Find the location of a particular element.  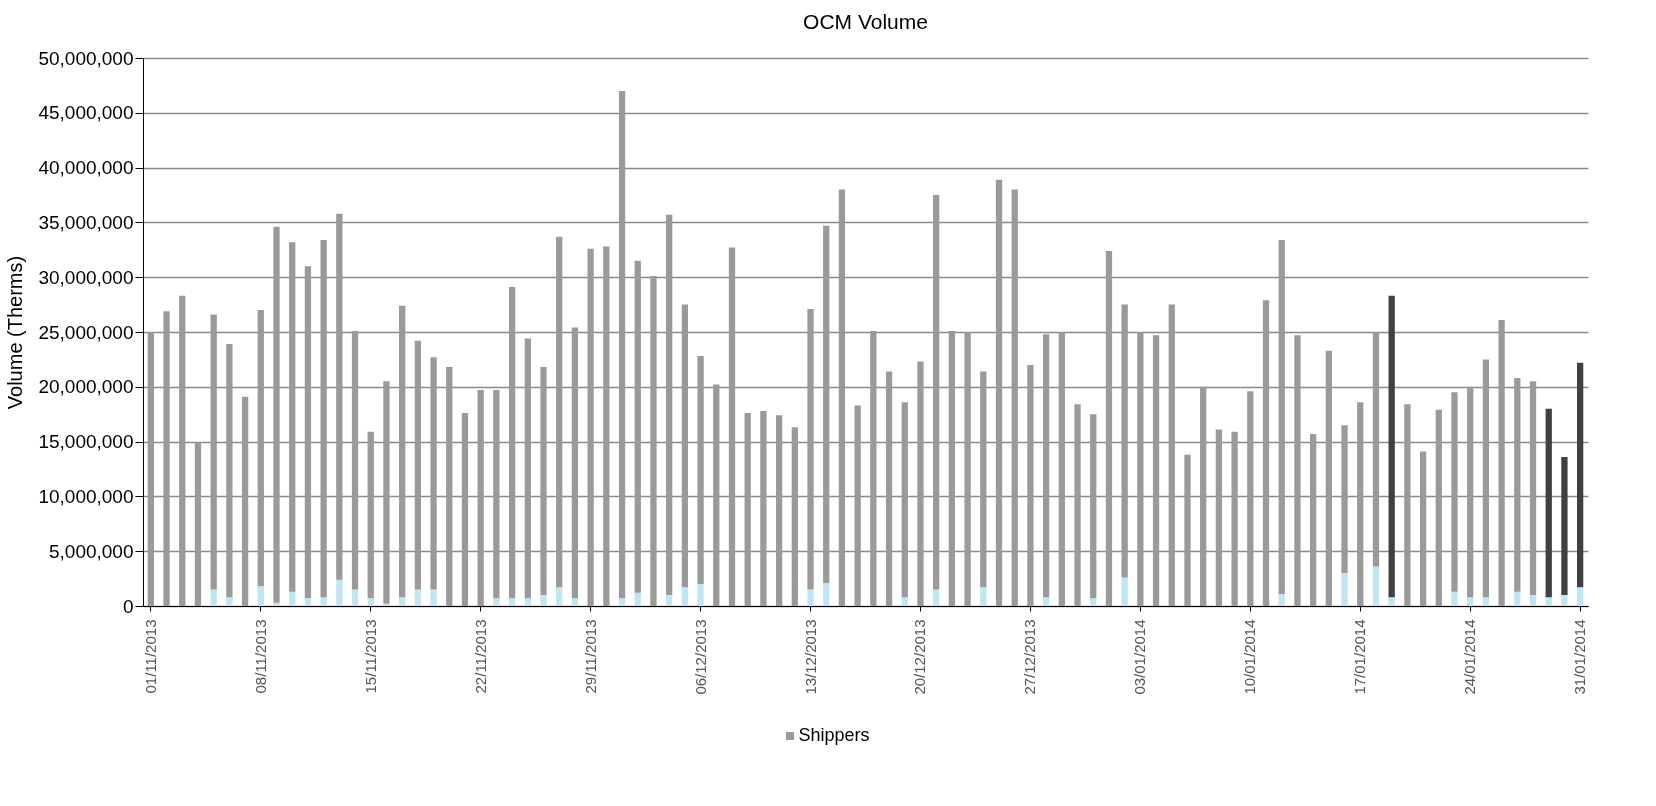

y-tick-label: 20,000,000 is located at coordinates (86, 387).